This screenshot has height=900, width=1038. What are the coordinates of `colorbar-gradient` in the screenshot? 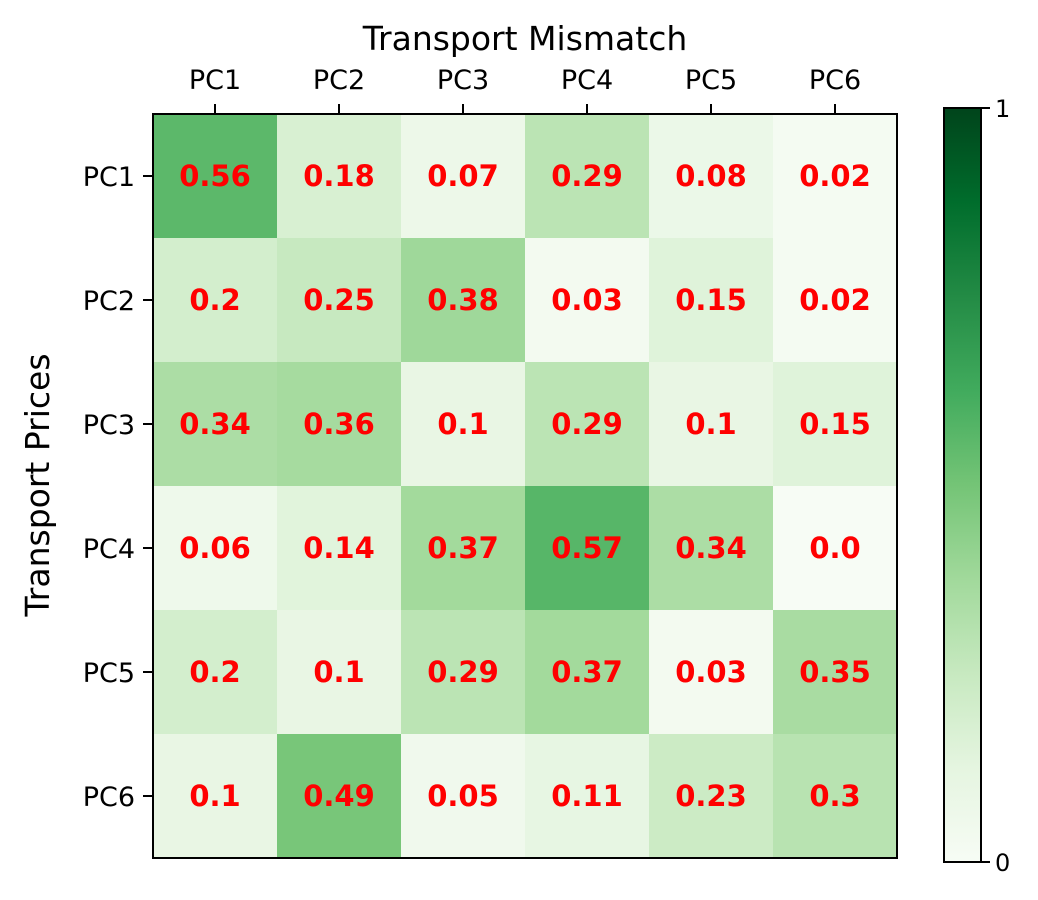 It's located at (962, 485).